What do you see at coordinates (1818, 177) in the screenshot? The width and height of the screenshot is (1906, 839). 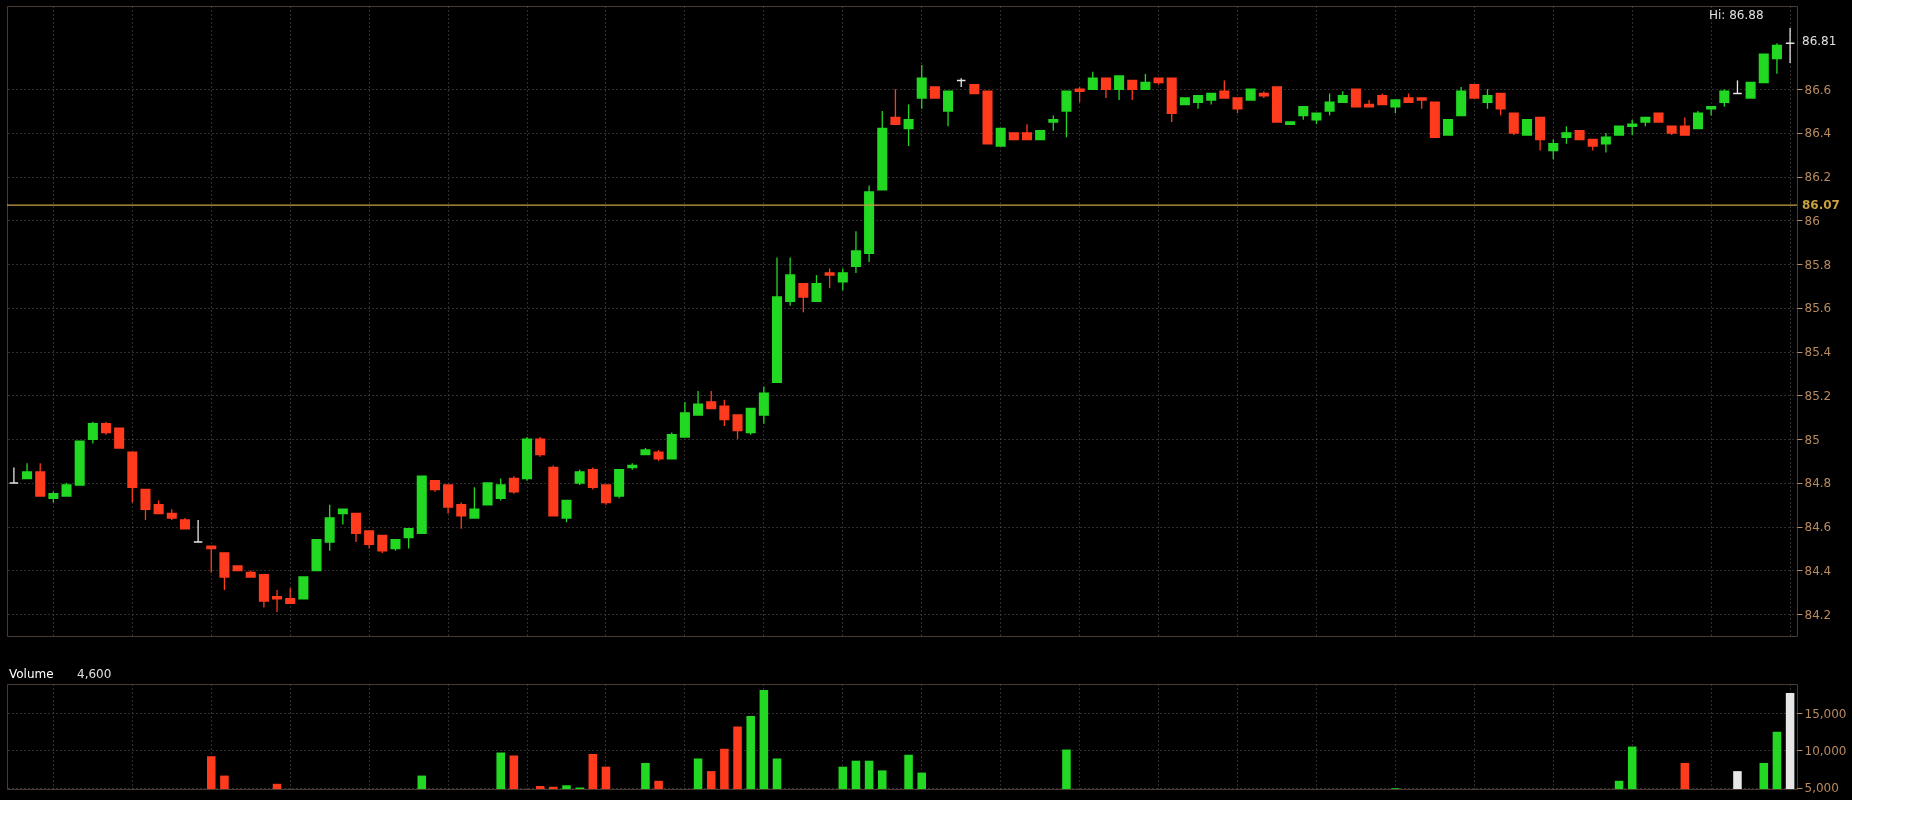 I see `y-tick-label: 86.2` at bounding box center [1818, 177].